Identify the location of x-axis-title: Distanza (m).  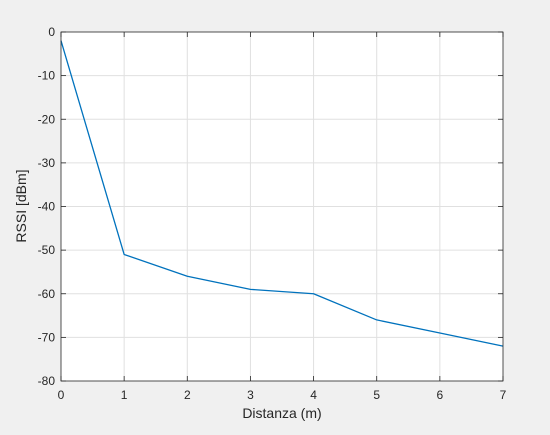
(281, 413).